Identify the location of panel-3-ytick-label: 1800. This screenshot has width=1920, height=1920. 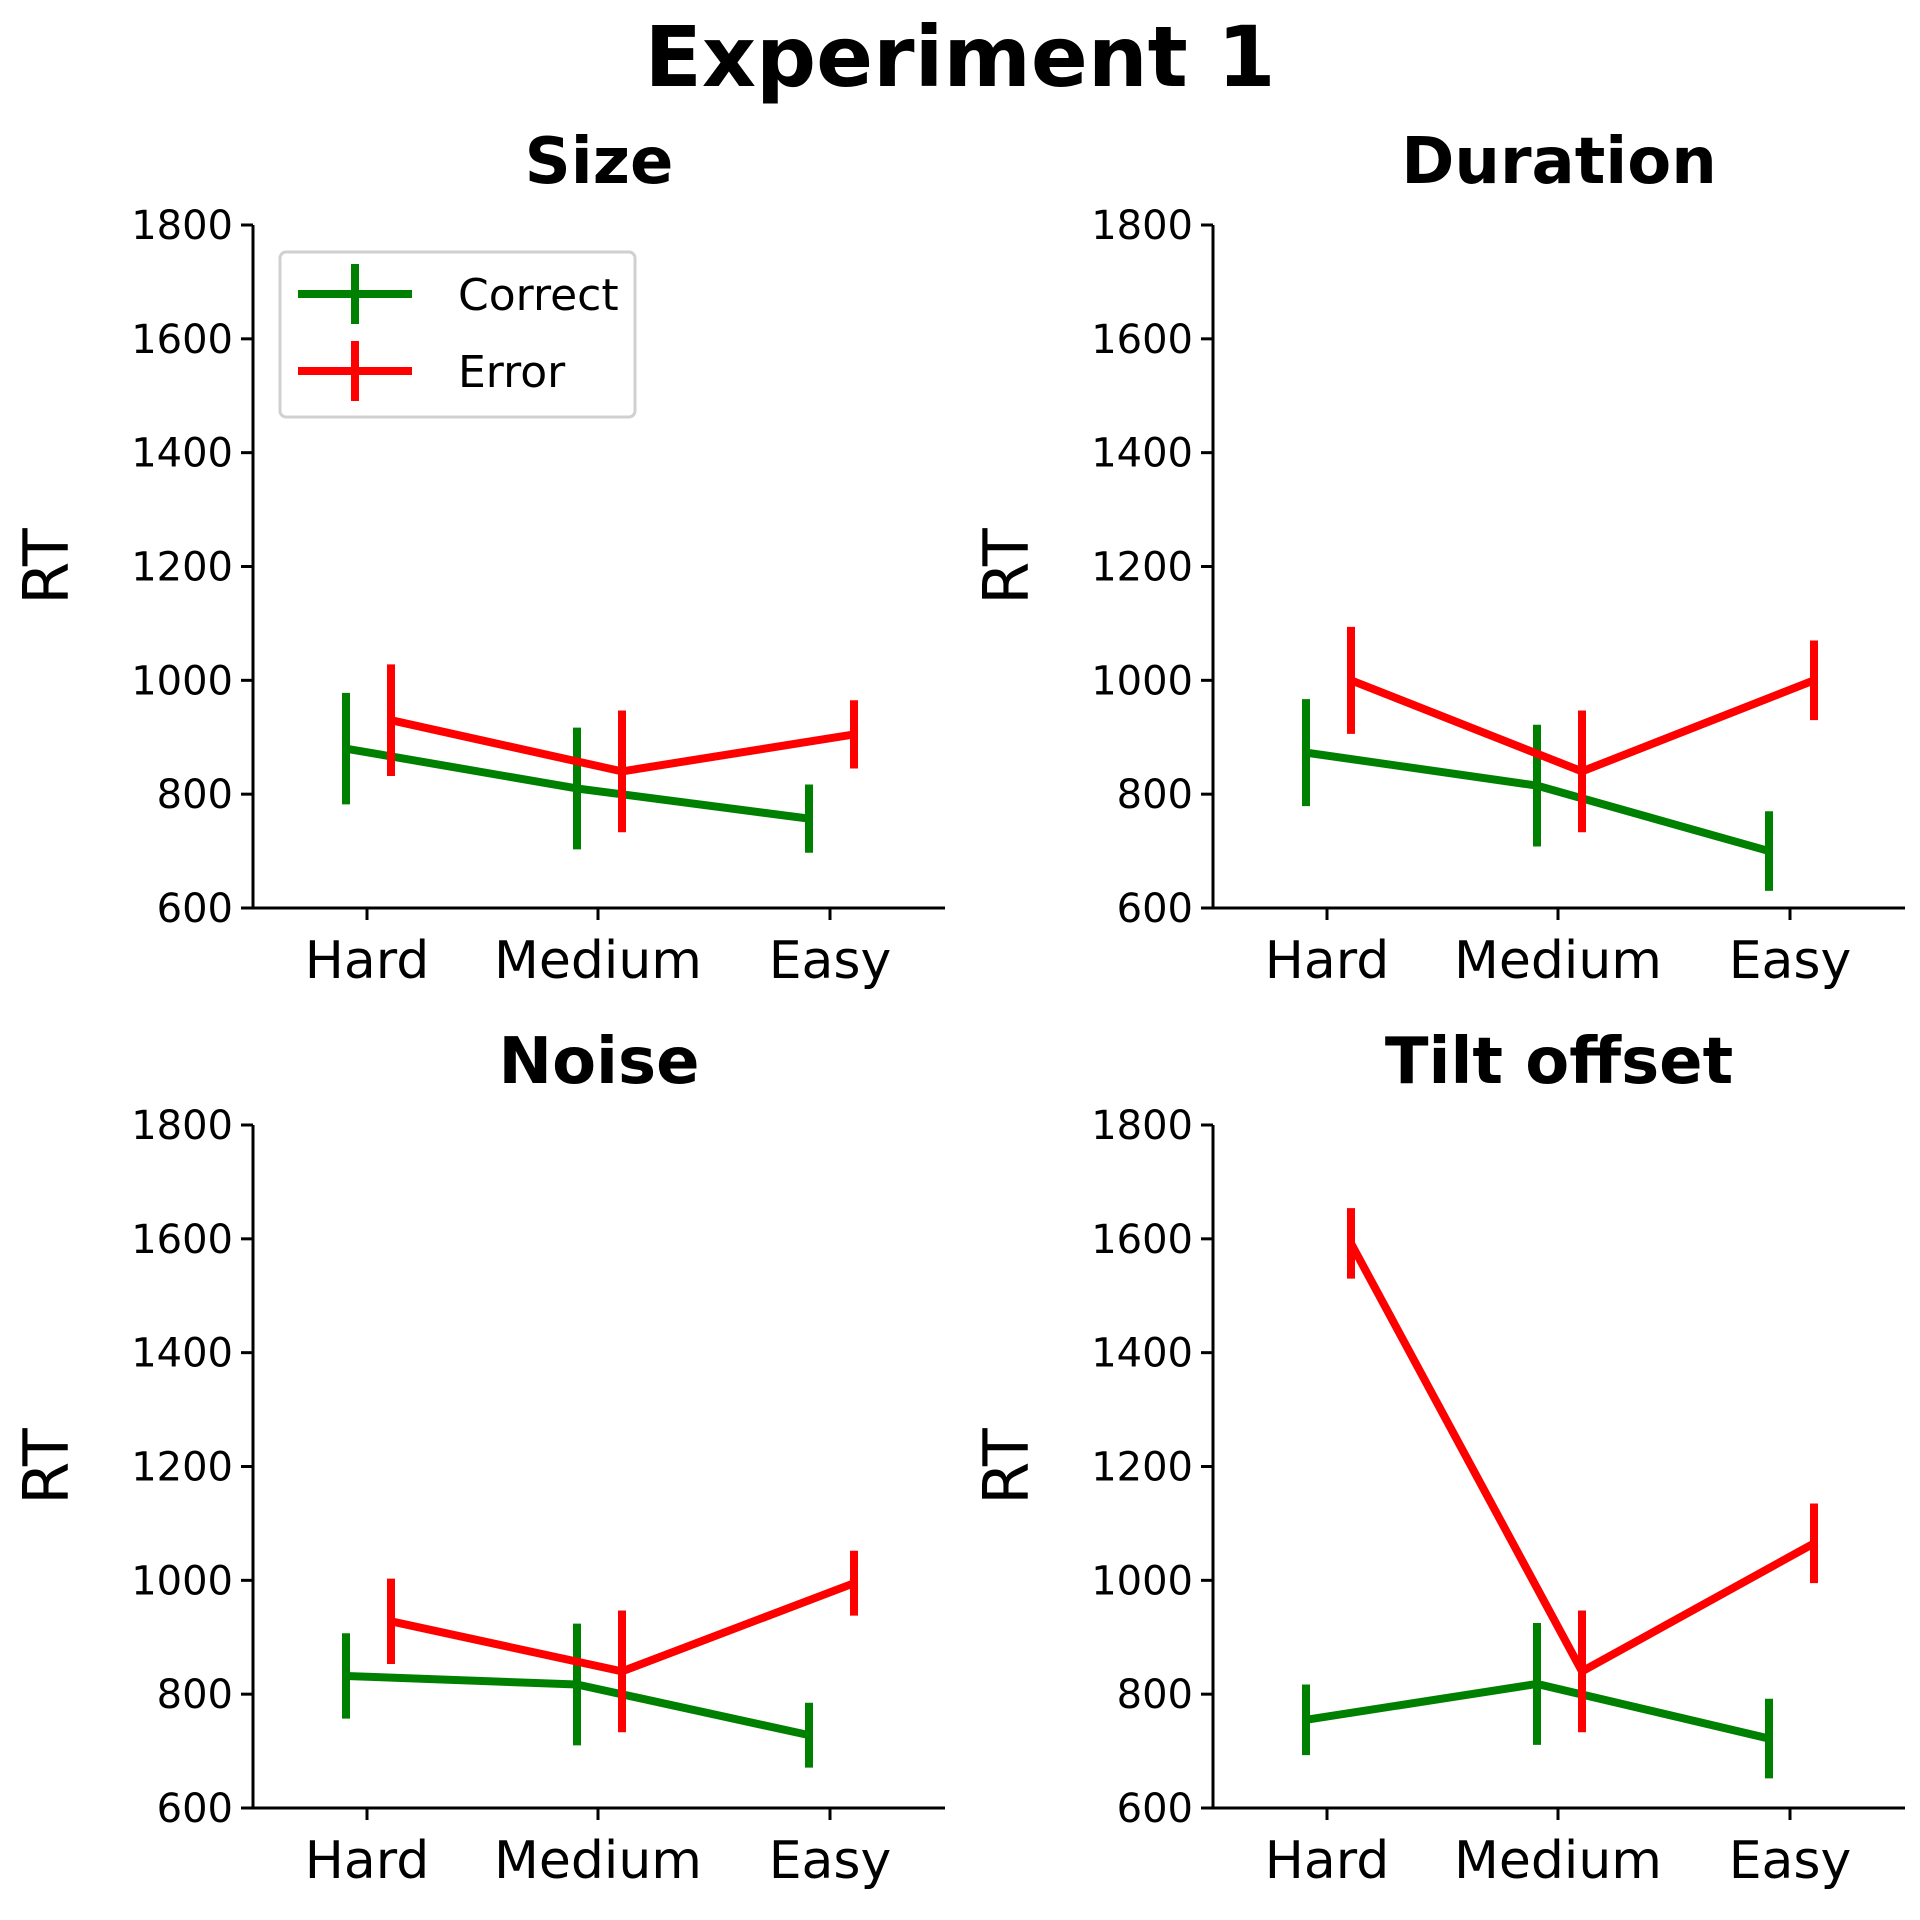
(182, 1126).